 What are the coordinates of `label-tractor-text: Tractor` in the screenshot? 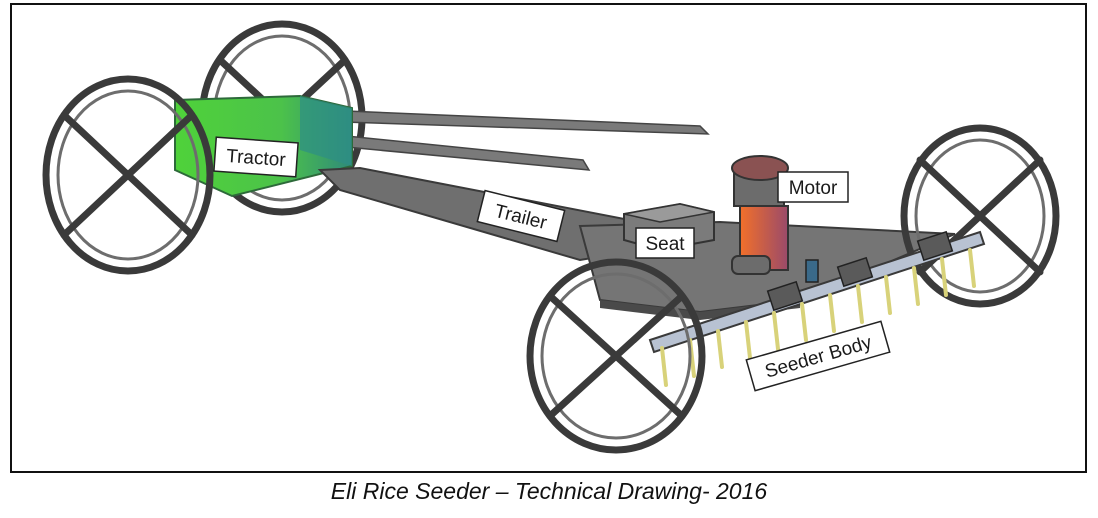 It's located at (256, 158).